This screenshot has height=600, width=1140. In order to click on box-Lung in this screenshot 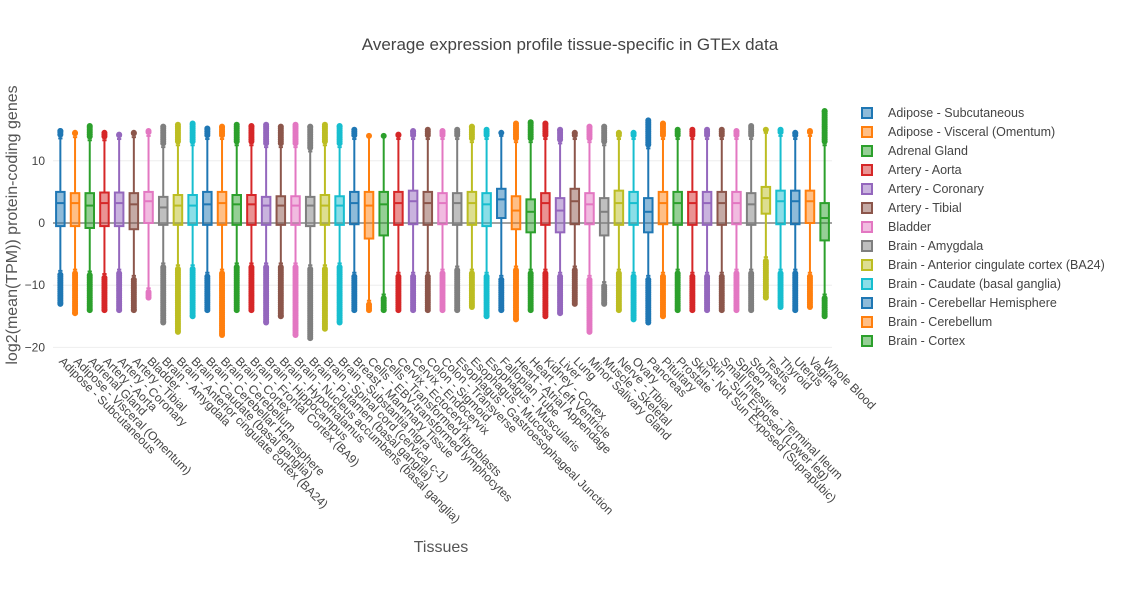, I will do `click(575, 218)`.